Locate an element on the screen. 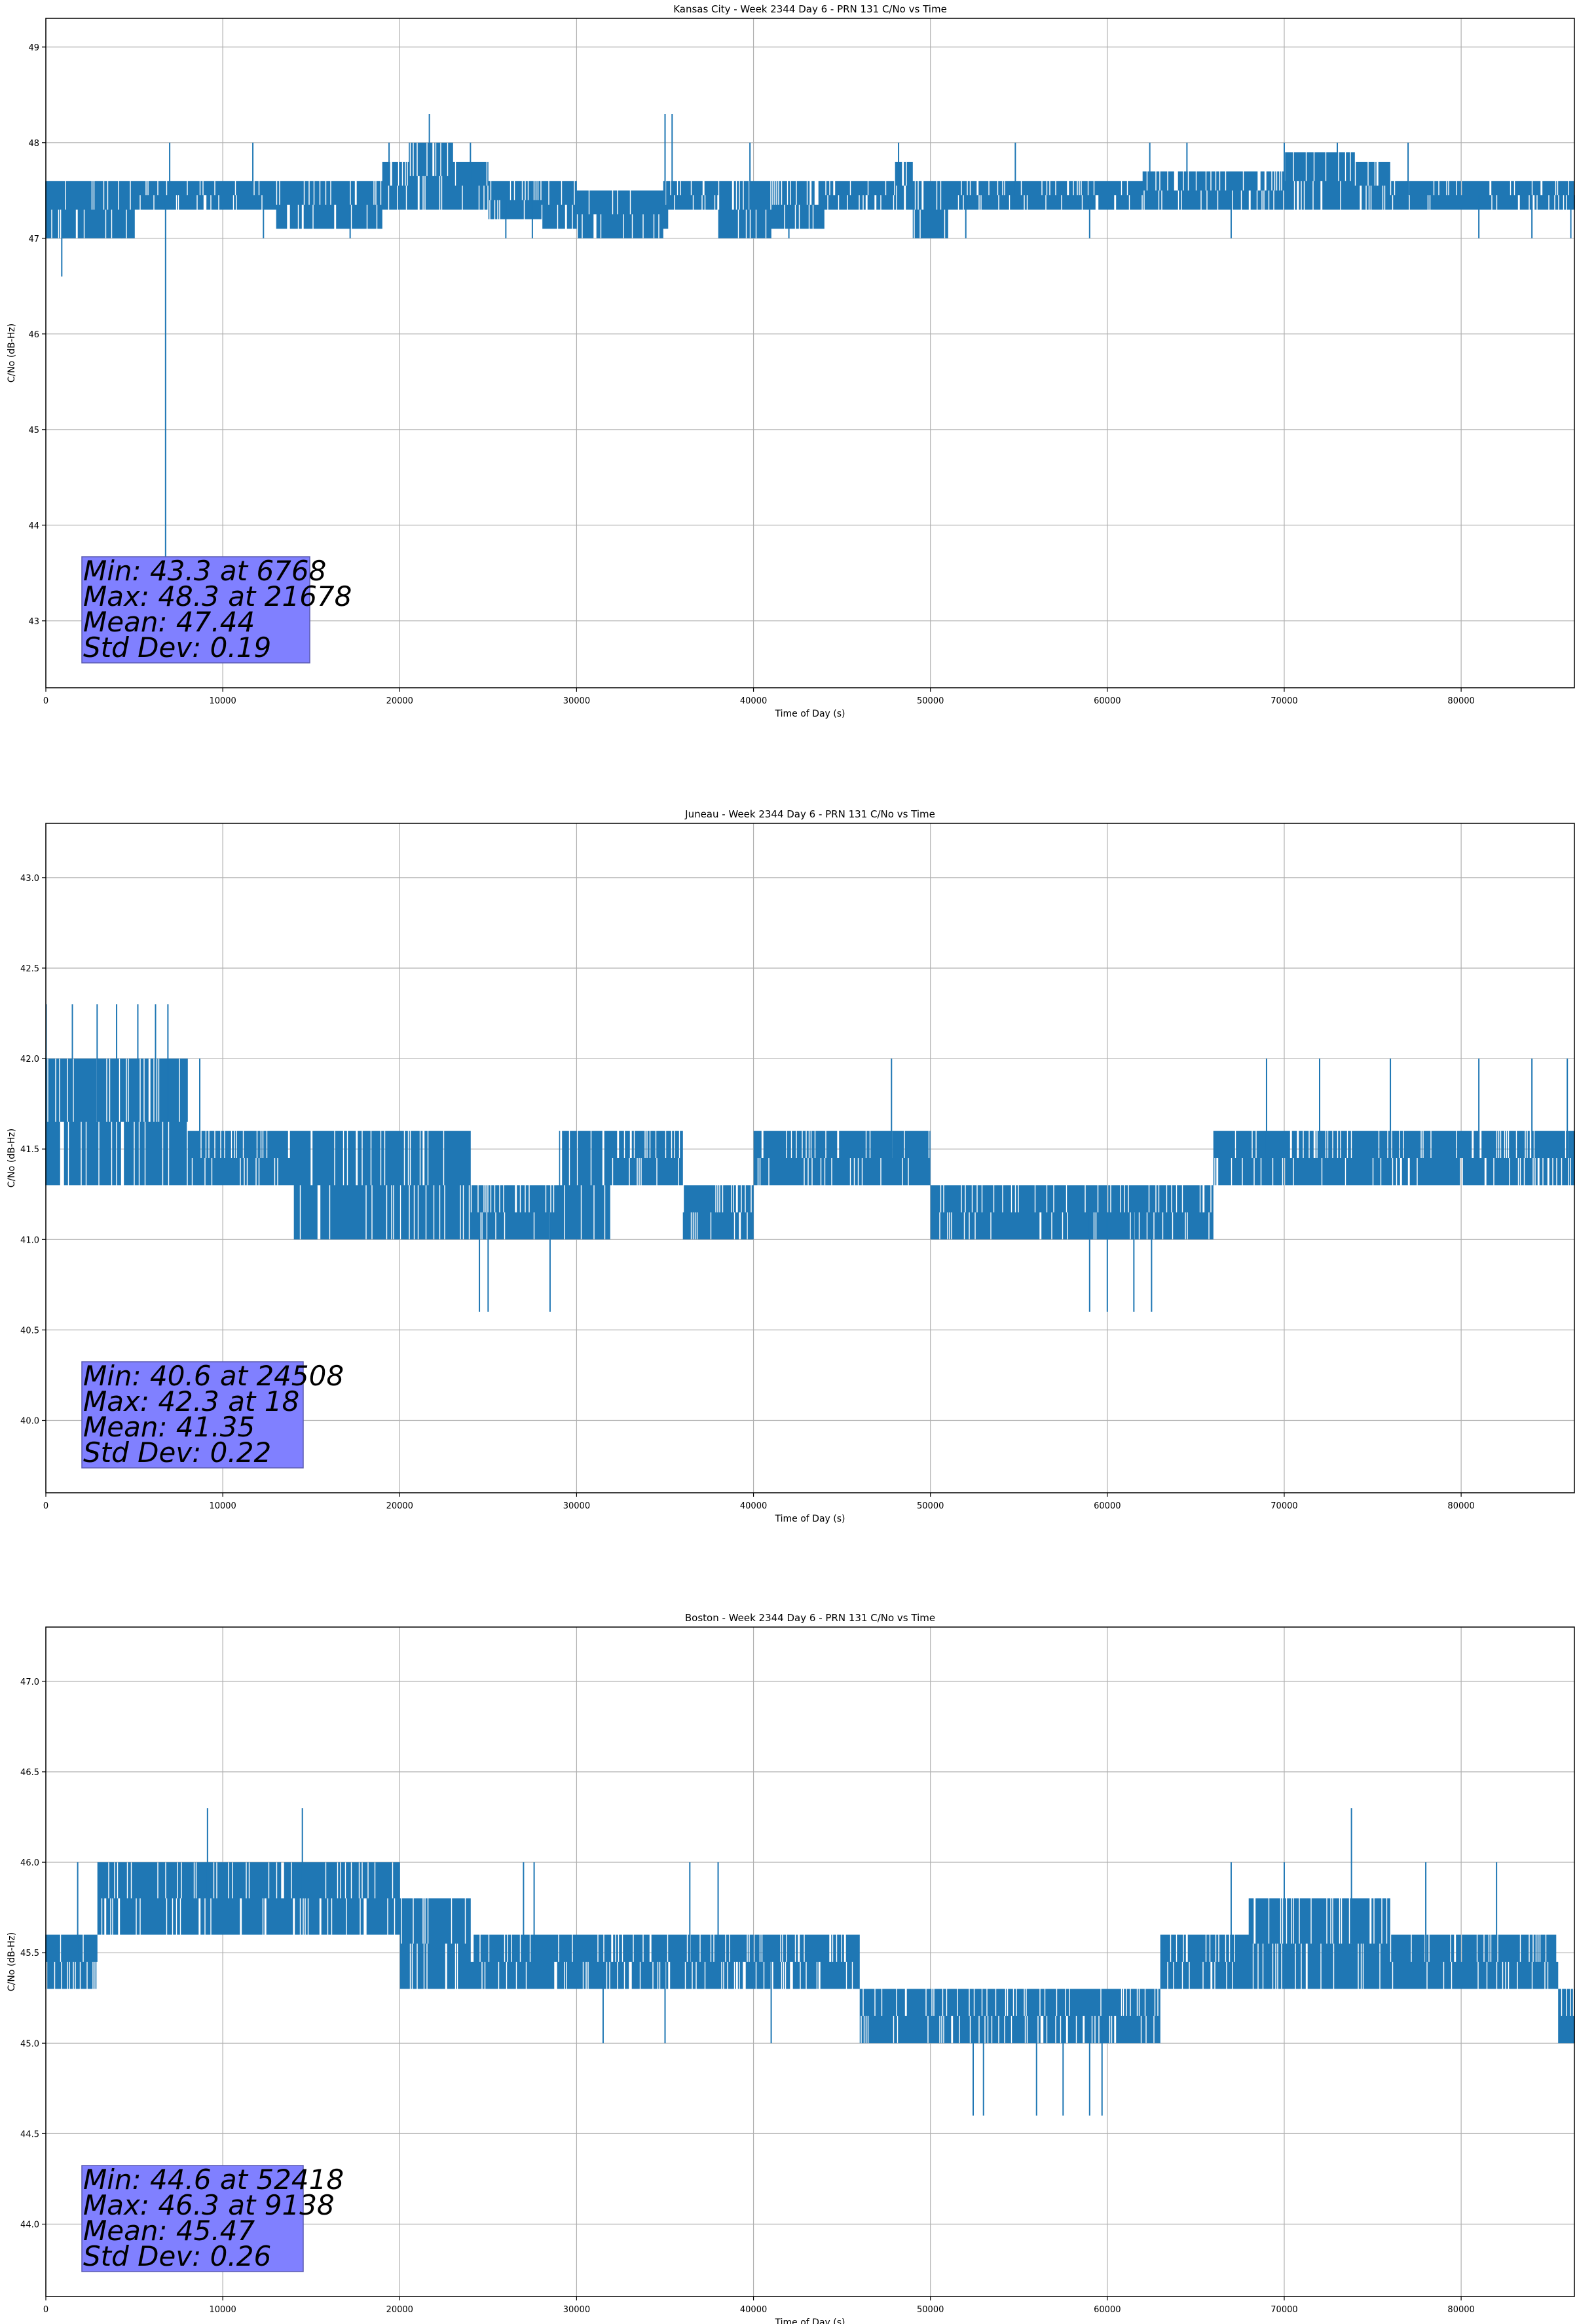 This screenshot has width=1577, height=2324. y-tick-label: 47.0 is located at coordinates (29, 1682).